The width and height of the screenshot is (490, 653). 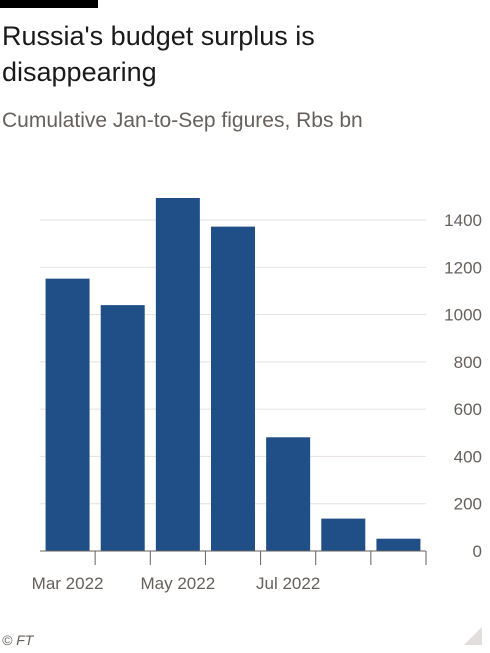 What do you see at coordinates (68, 583) in the screenshot?
I see `x-tick-label: Mar 2022` at bounding box center [68, 583].